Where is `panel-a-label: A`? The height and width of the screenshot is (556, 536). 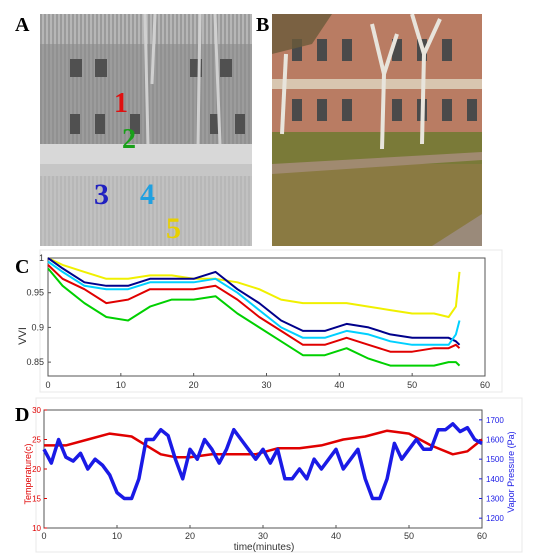 panel-a-label: A is located at coordinates (22, 25).